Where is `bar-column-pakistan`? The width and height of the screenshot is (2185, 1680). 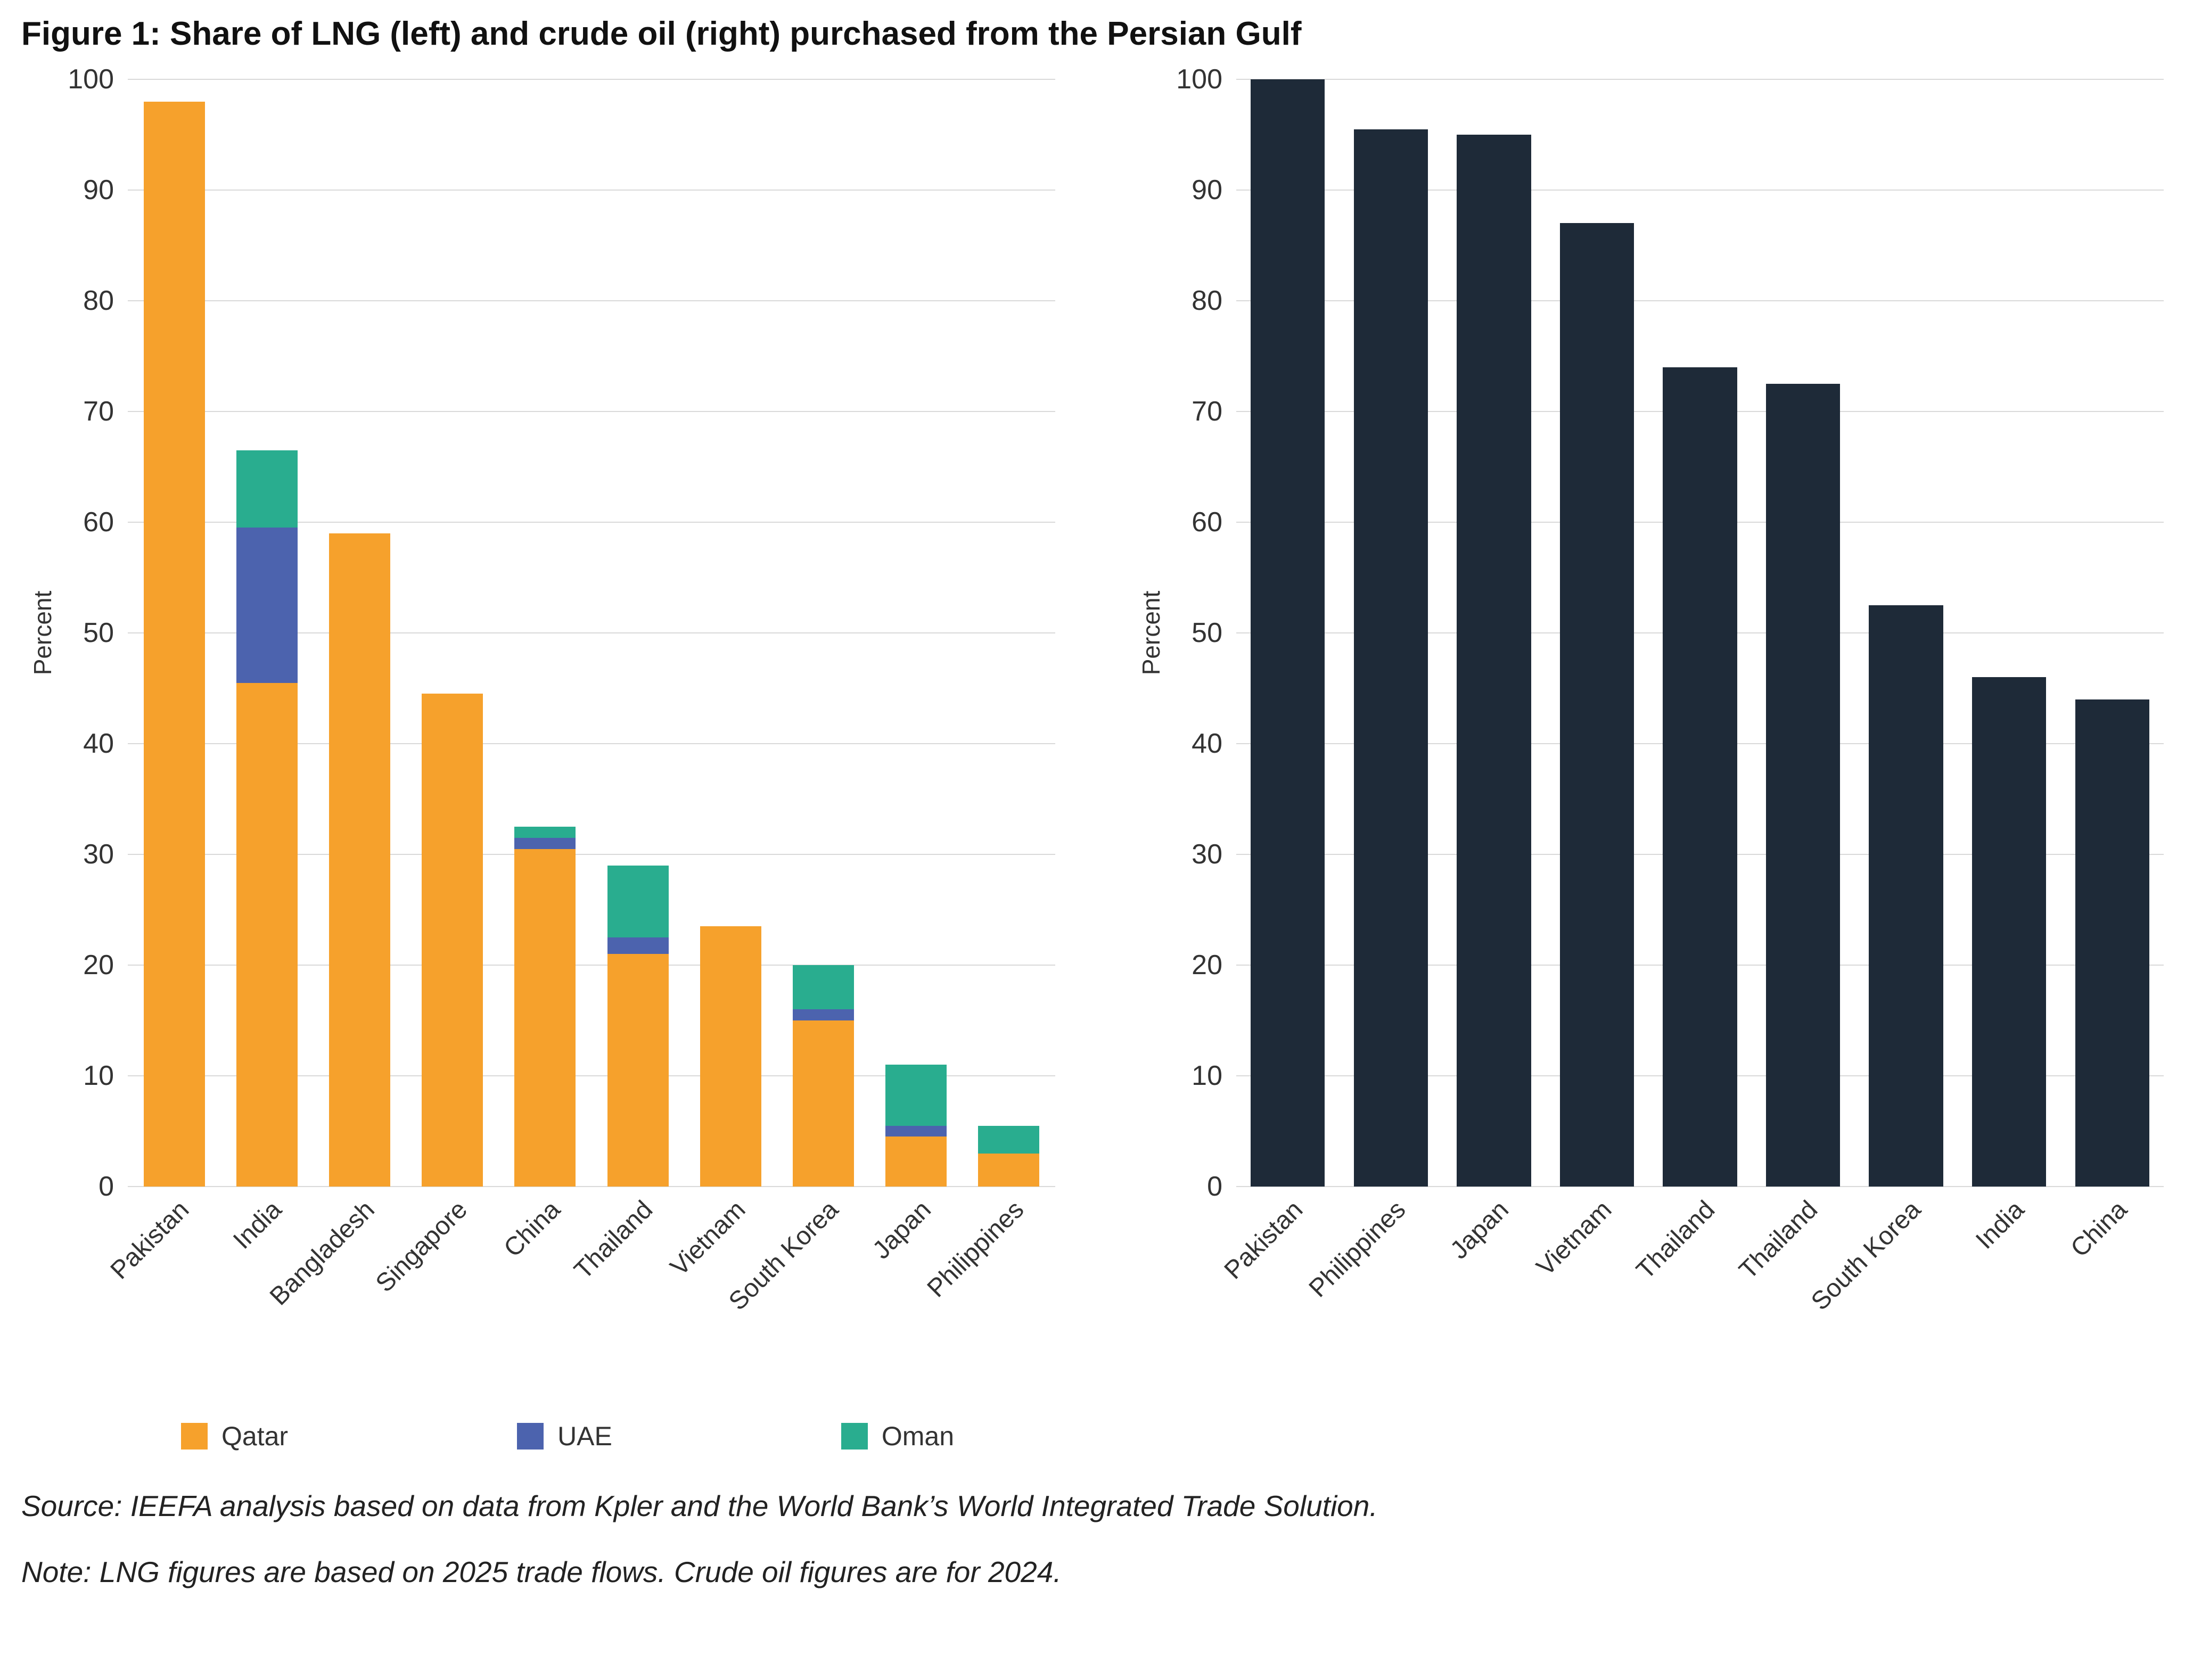 bar-column-pakistan is located at coordinates (1288, 633).